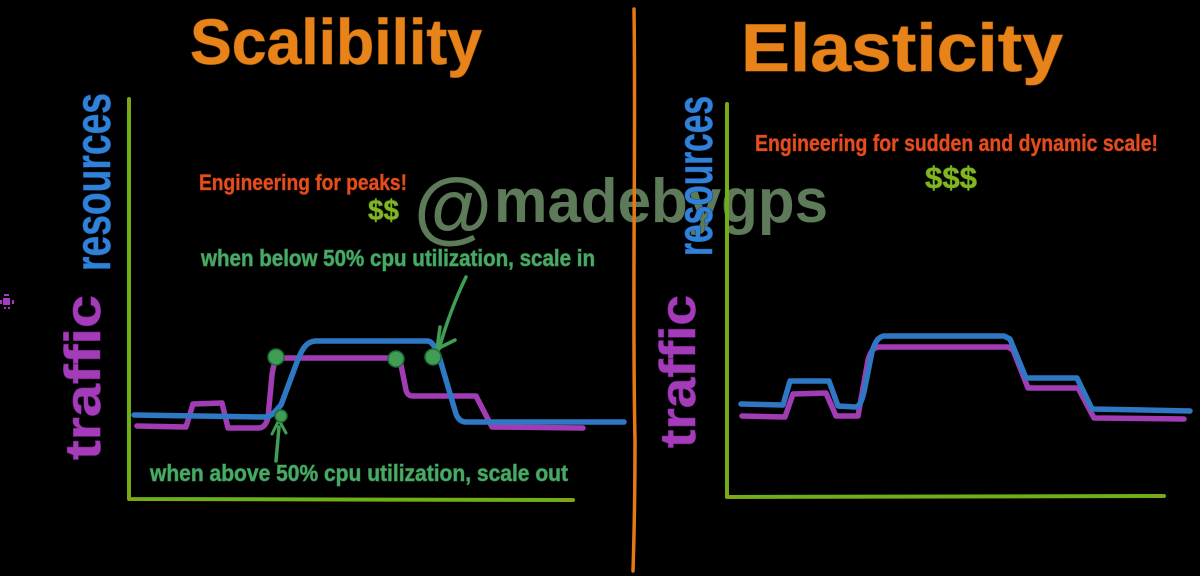 The width and height of the screenshot is (1200, 576). I want to click on svg-text: Elasticity, so click(902, 48).